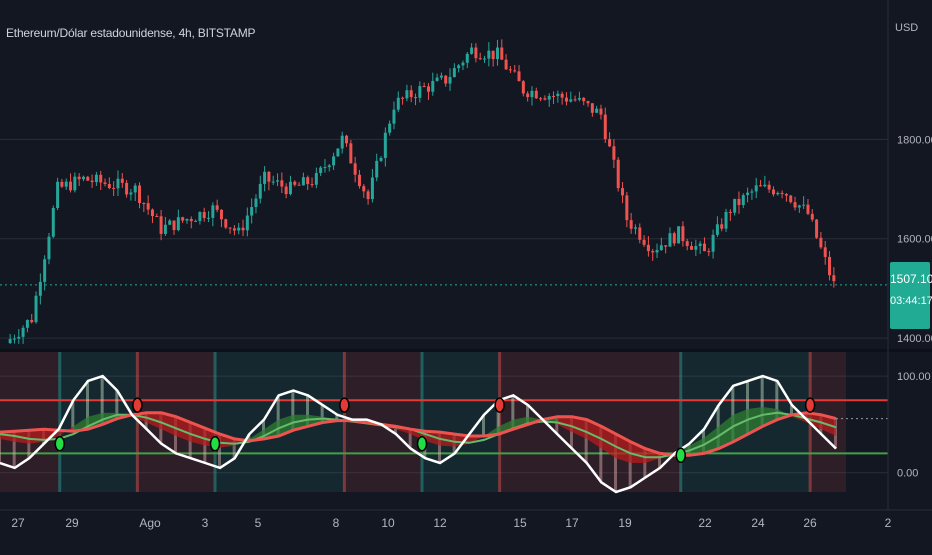  What do you see at coordinates (258, 523) in the screenshot?
I see `date-tick-label: 5` at bounding box center [258, 523].